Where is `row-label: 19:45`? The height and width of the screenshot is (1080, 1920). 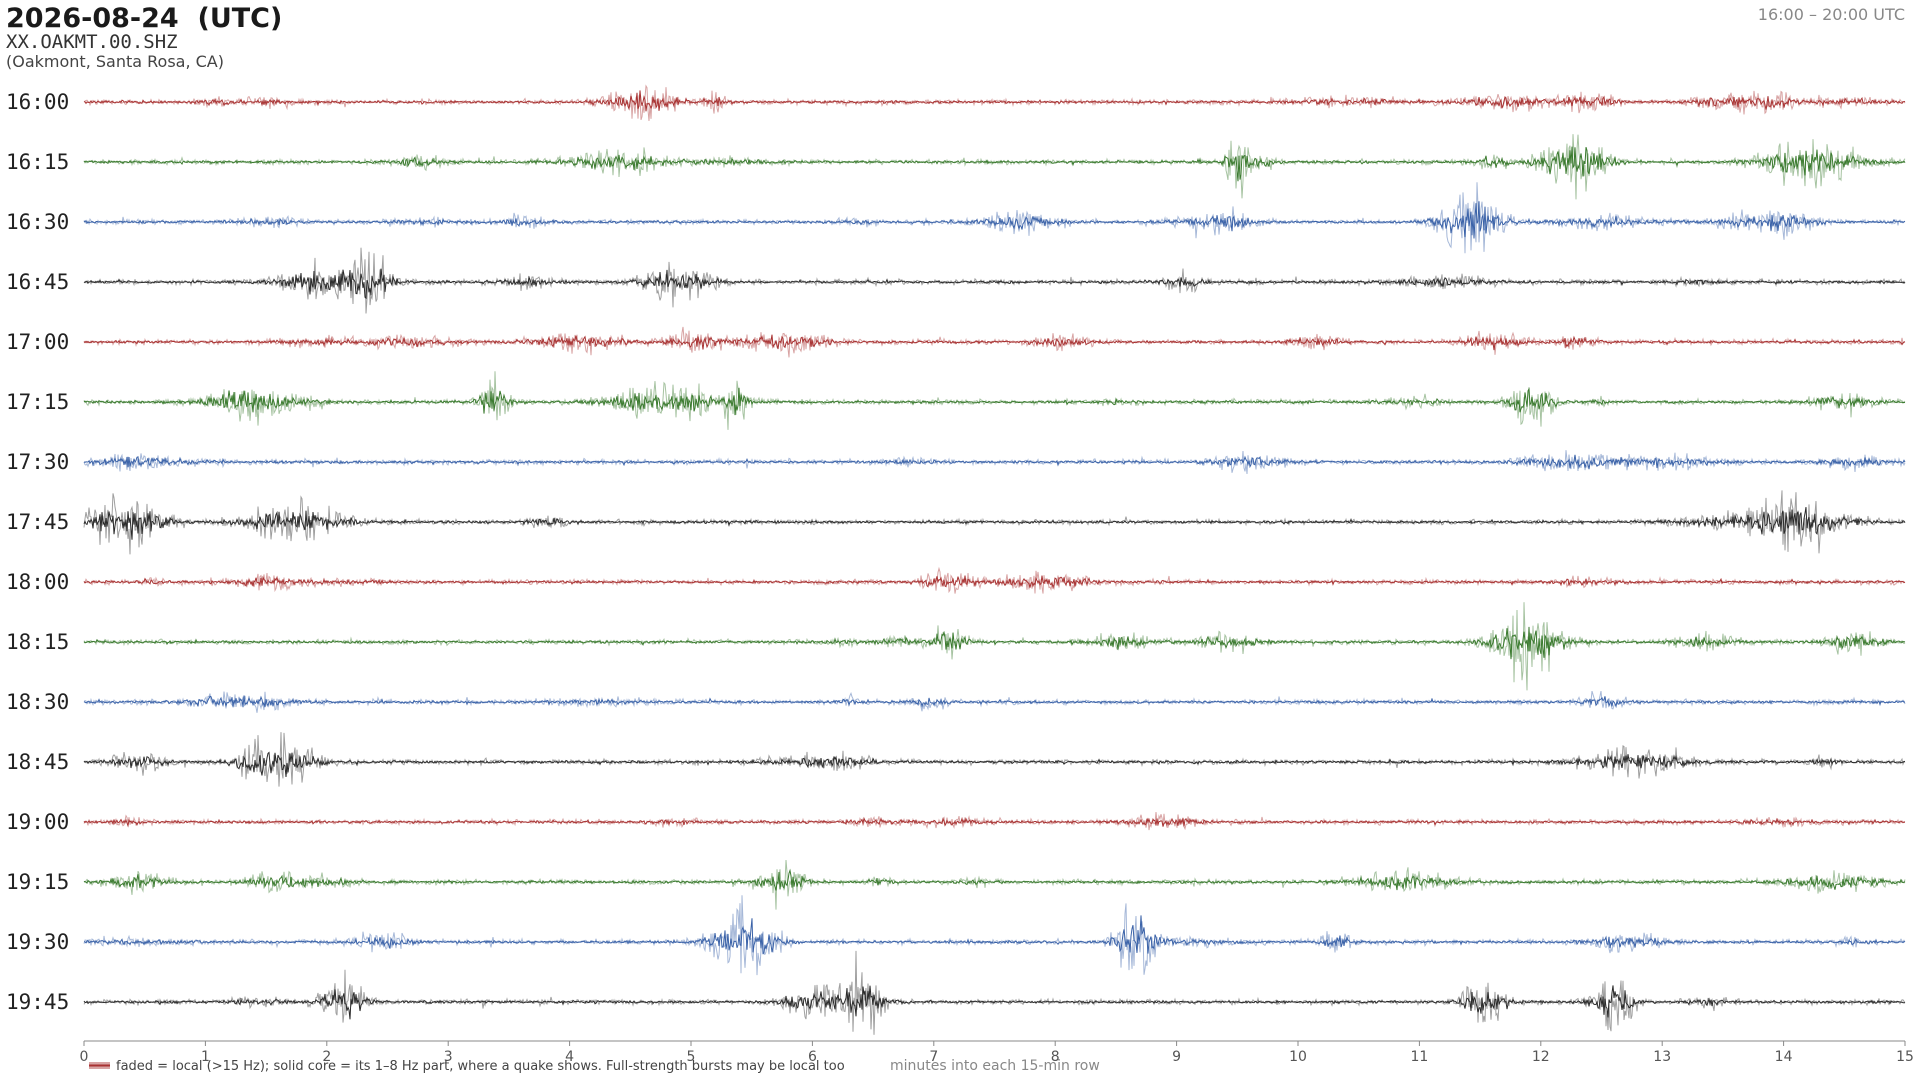 row-label: 19:45 is located at coordinates (37, 1002).